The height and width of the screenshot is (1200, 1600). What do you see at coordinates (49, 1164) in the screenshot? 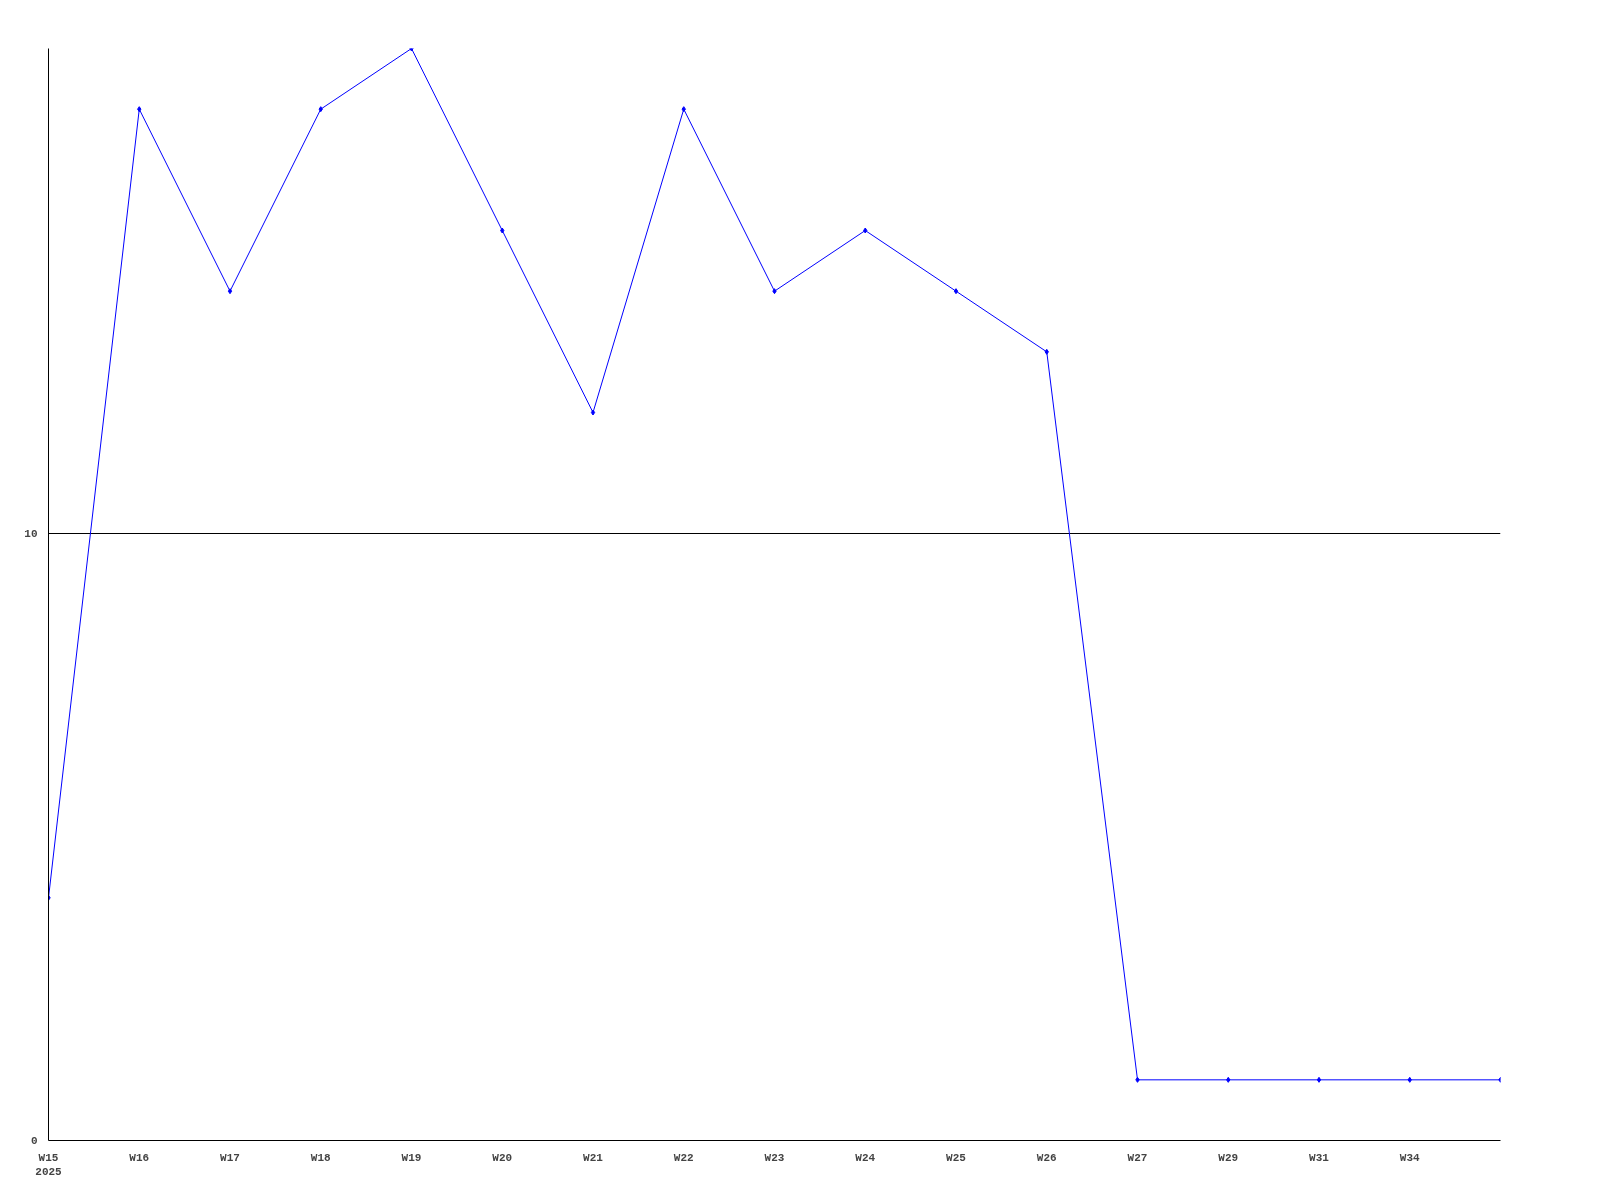
I see `x-tick-label: W15 2025` at bounding box center [49, 1164].